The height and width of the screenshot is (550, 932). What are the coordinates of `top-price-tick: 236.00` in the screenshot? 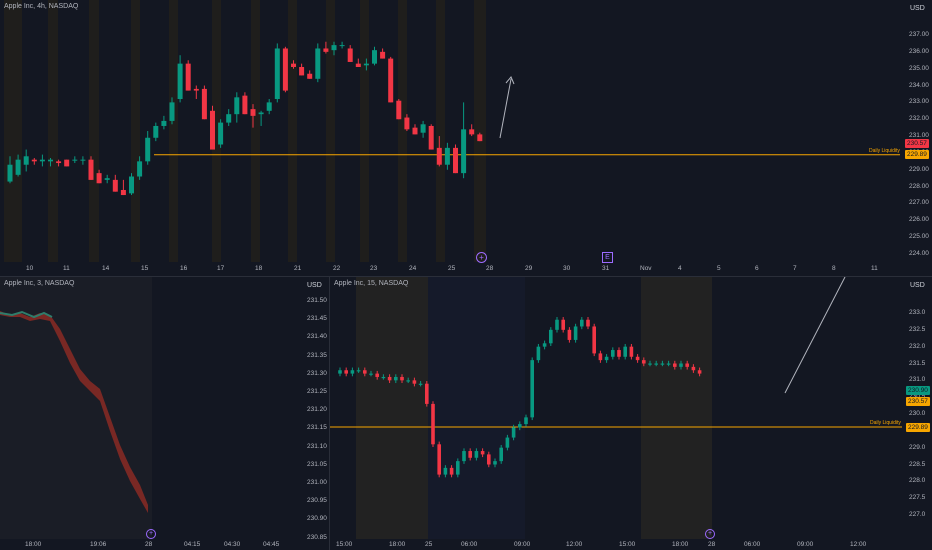 It's located at (919, 51).